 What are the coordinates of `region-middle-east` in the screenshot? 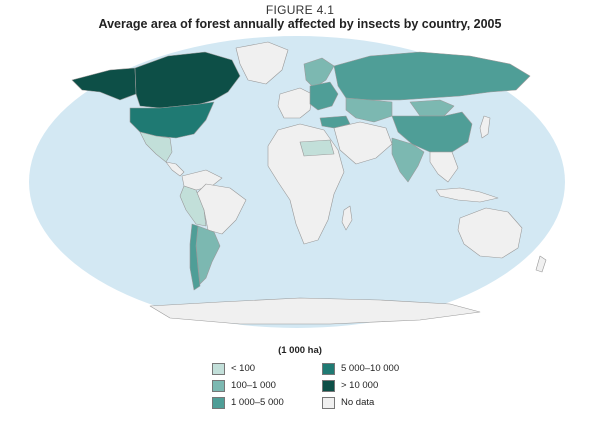 It's located at (363, 143).